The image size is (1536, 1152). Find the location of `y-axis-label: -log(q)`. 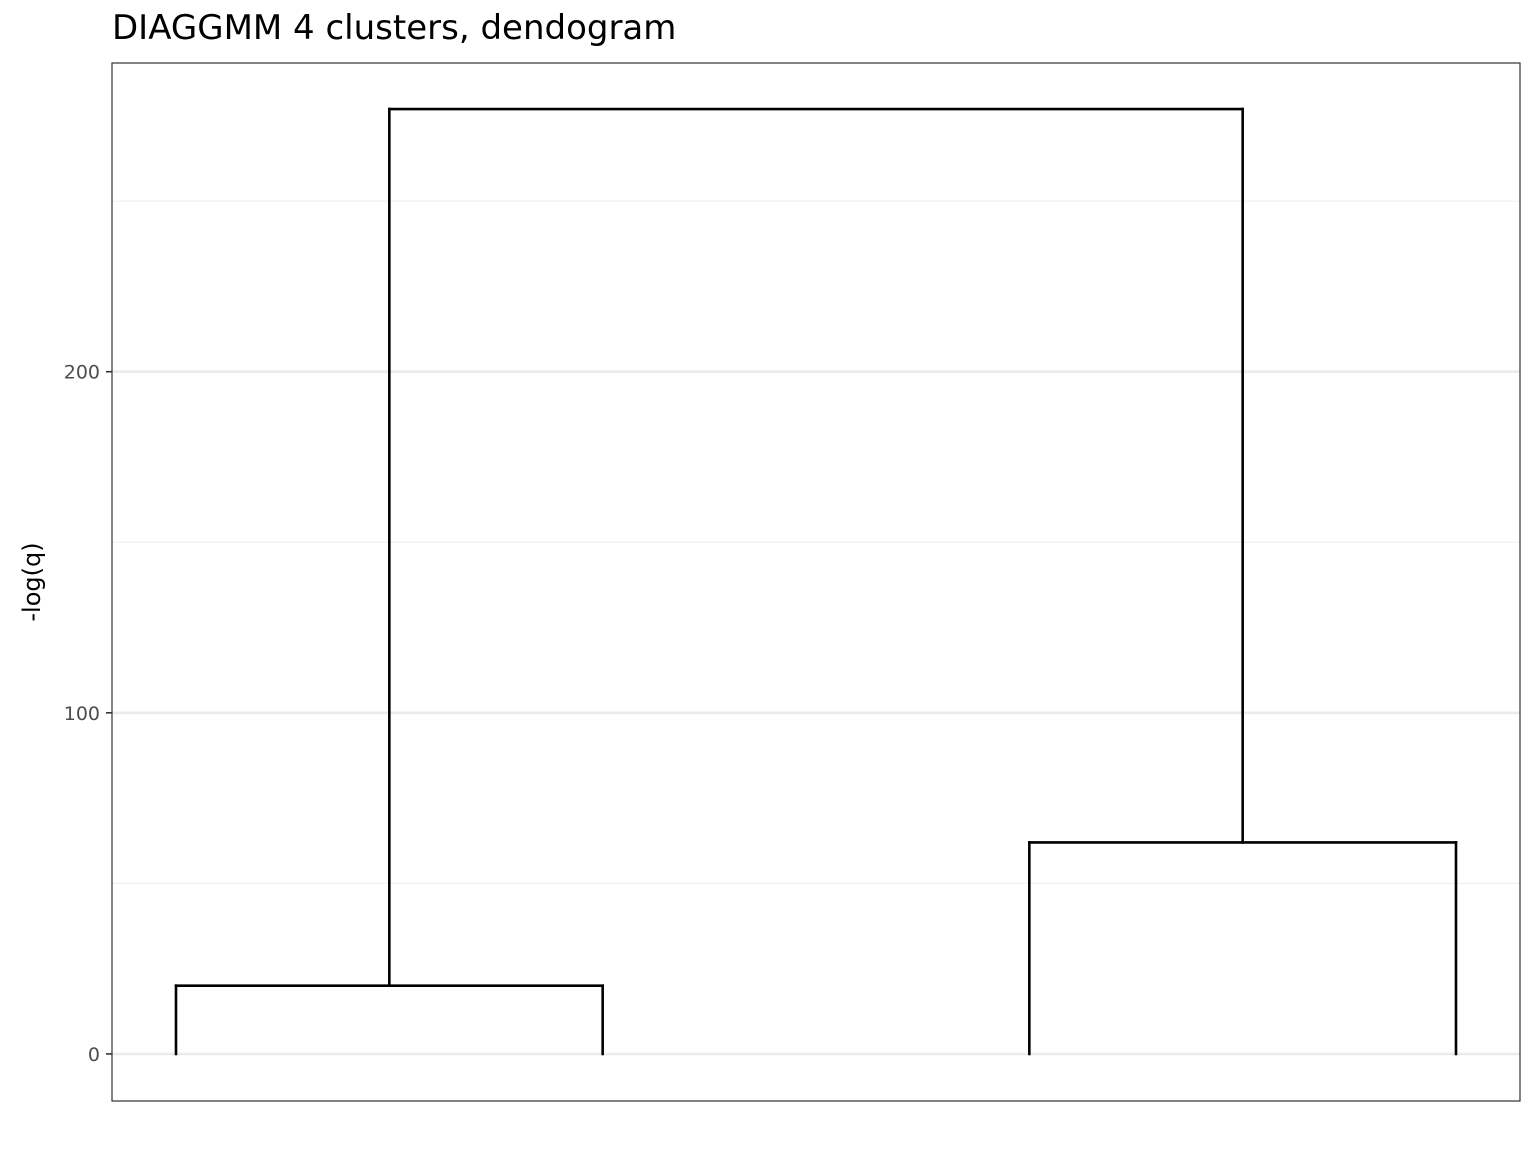

y-axis-label: -log(q) is located at coordinates (32, 581).